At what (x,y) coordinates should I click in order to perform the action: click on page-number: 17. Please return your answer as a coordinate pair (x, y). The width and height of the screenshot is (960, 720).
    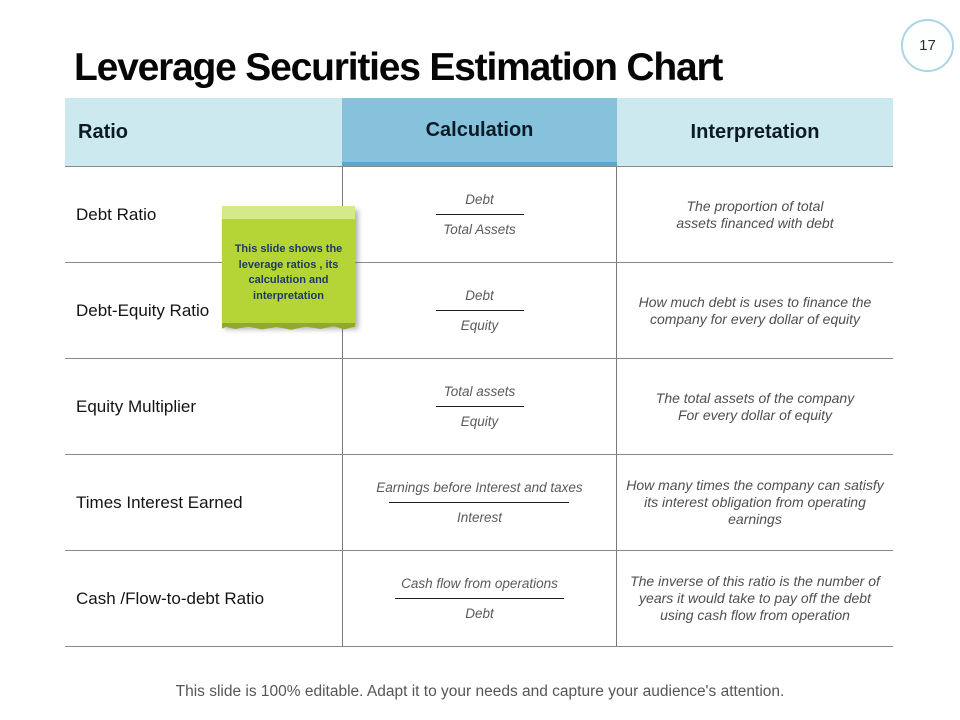
    Looking at the image, I should click on (927, 45).